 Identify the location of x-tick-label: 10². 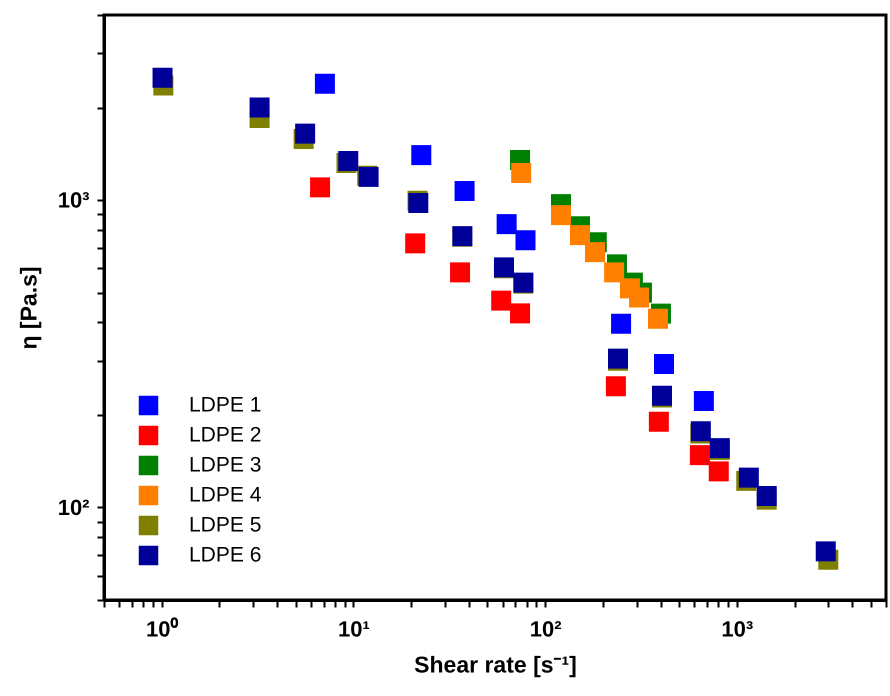
(546, 629).